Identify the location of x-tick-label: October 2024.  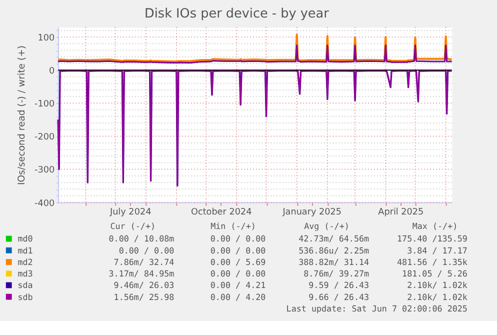
(221, 213).